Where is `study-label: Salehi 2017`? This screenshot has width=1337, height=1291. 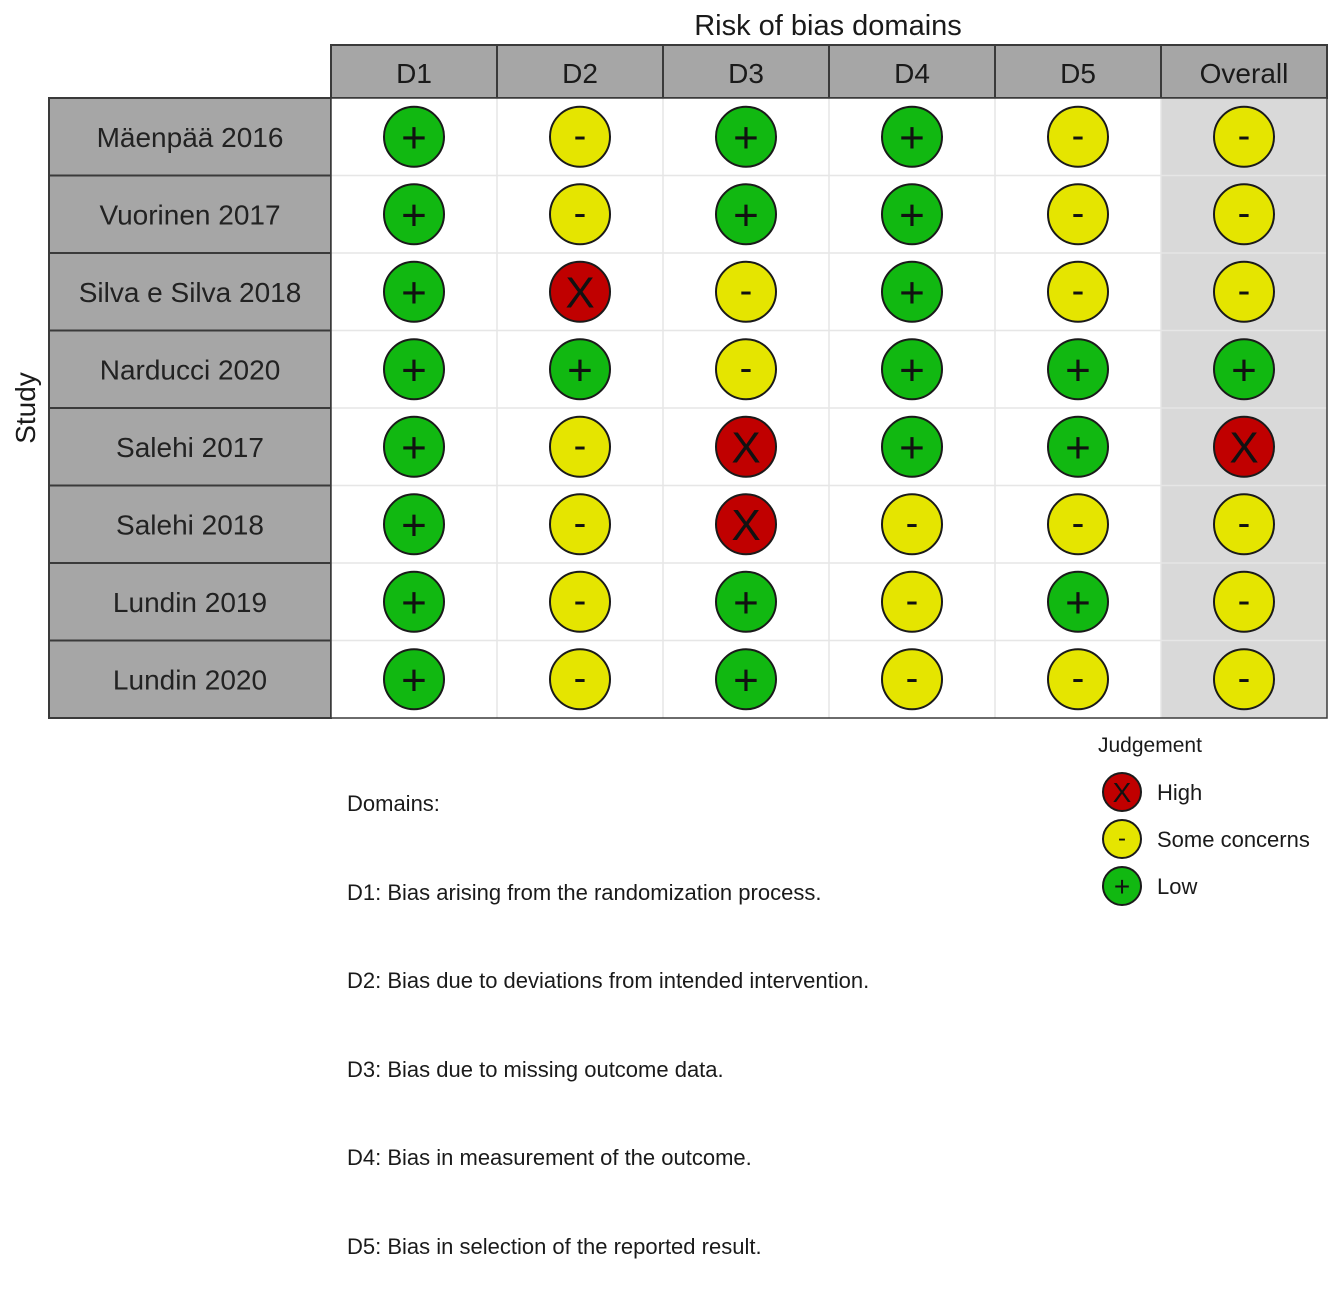 study-label: Salehi 2017 is located at coordinates (190, 447).